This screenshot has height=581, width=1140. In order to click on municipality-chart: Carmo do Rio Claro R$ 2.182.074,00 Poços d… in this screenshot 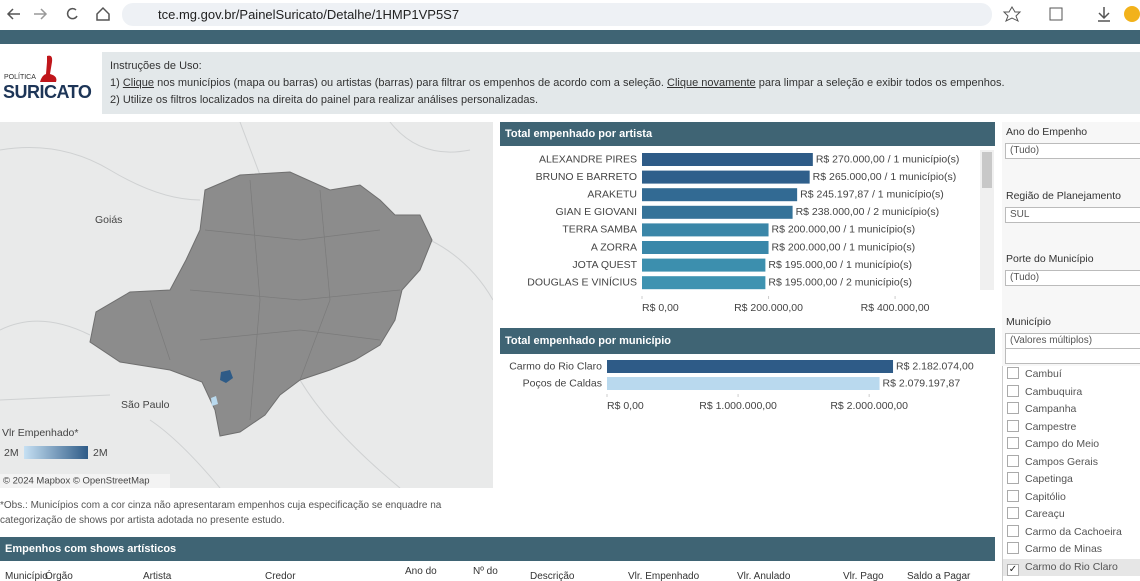, I will do `click(741, 386)`.